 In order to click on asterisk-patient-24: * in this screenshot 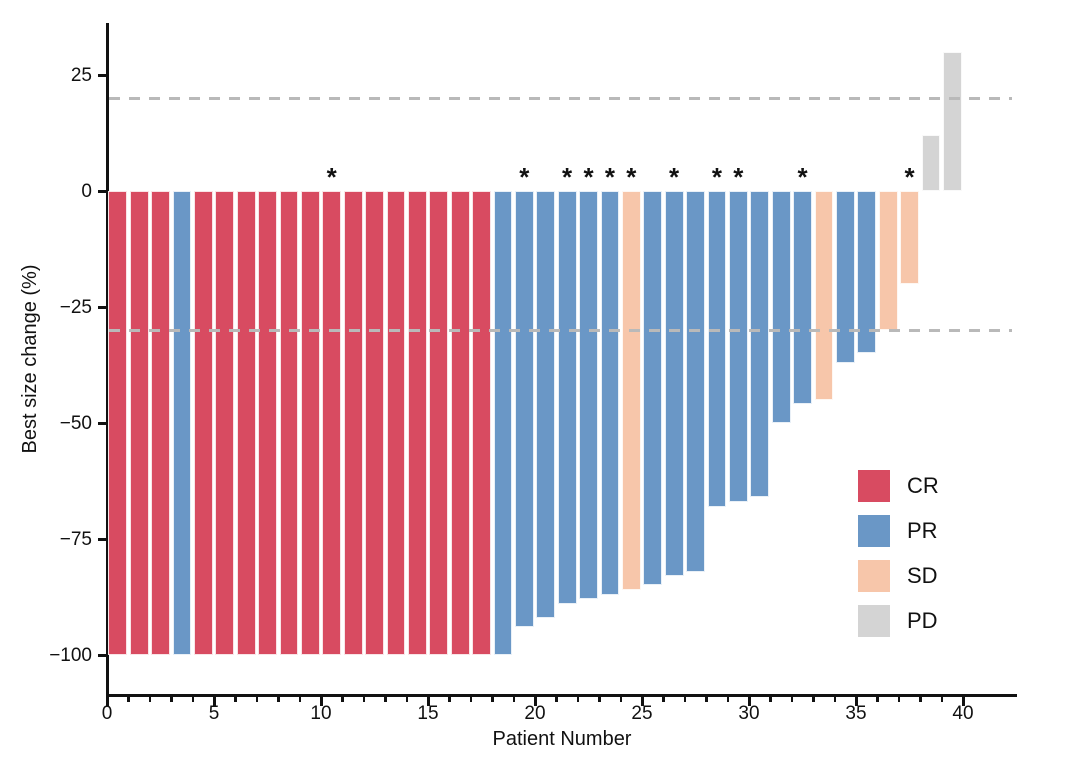, I will do `click(609, 177)`.